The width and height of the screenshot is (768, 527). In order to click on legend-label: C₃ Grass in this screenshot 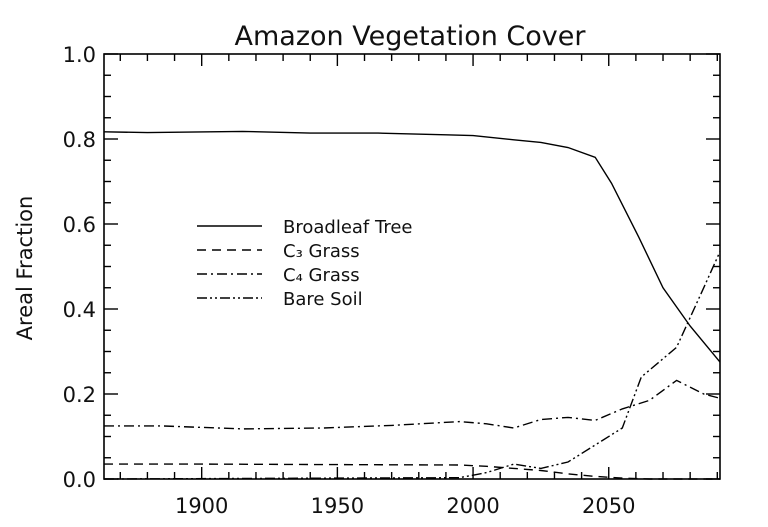, I will do `click(321, 251)`.